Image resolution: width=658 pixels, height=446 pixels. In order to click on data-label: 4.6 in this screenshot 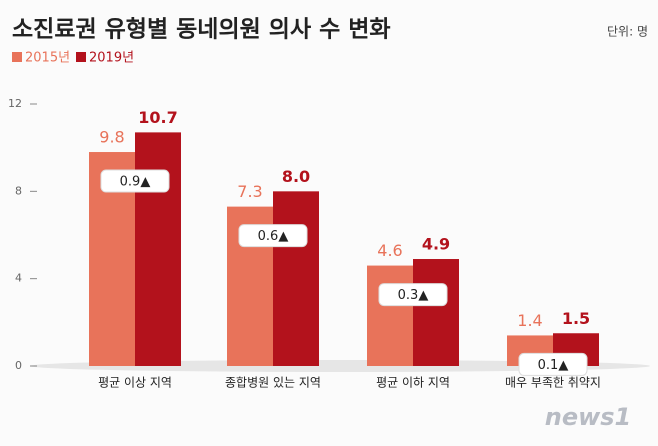, I will do `click(389, 250)`.